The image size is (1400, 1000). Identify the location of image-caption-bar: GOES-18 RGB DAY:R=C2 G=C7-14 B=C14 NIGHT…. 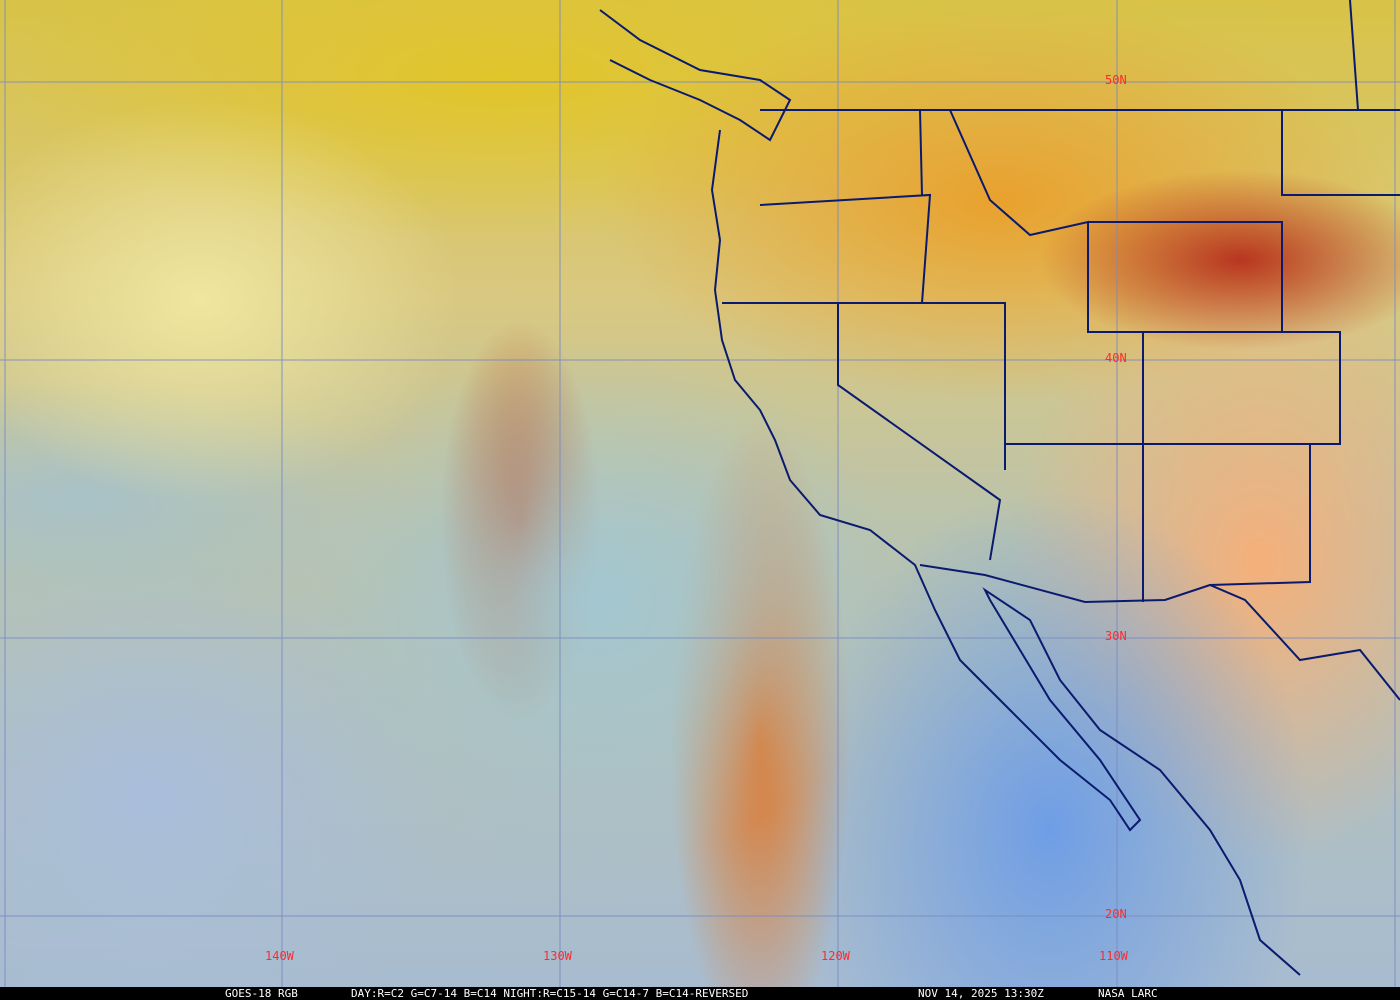
(700, 993).